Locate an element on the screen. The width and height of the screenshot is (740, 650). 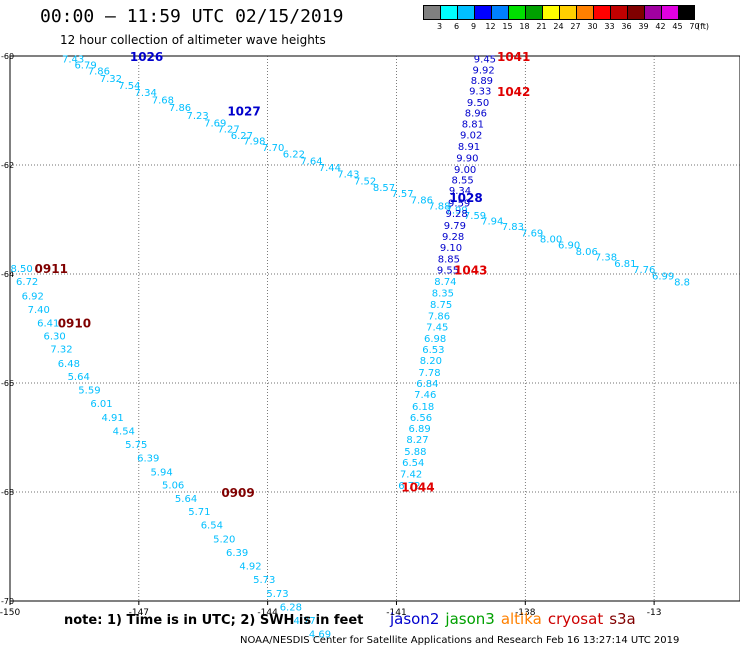
wave-height-point: 6.22 is located at coordinates (294, 155).